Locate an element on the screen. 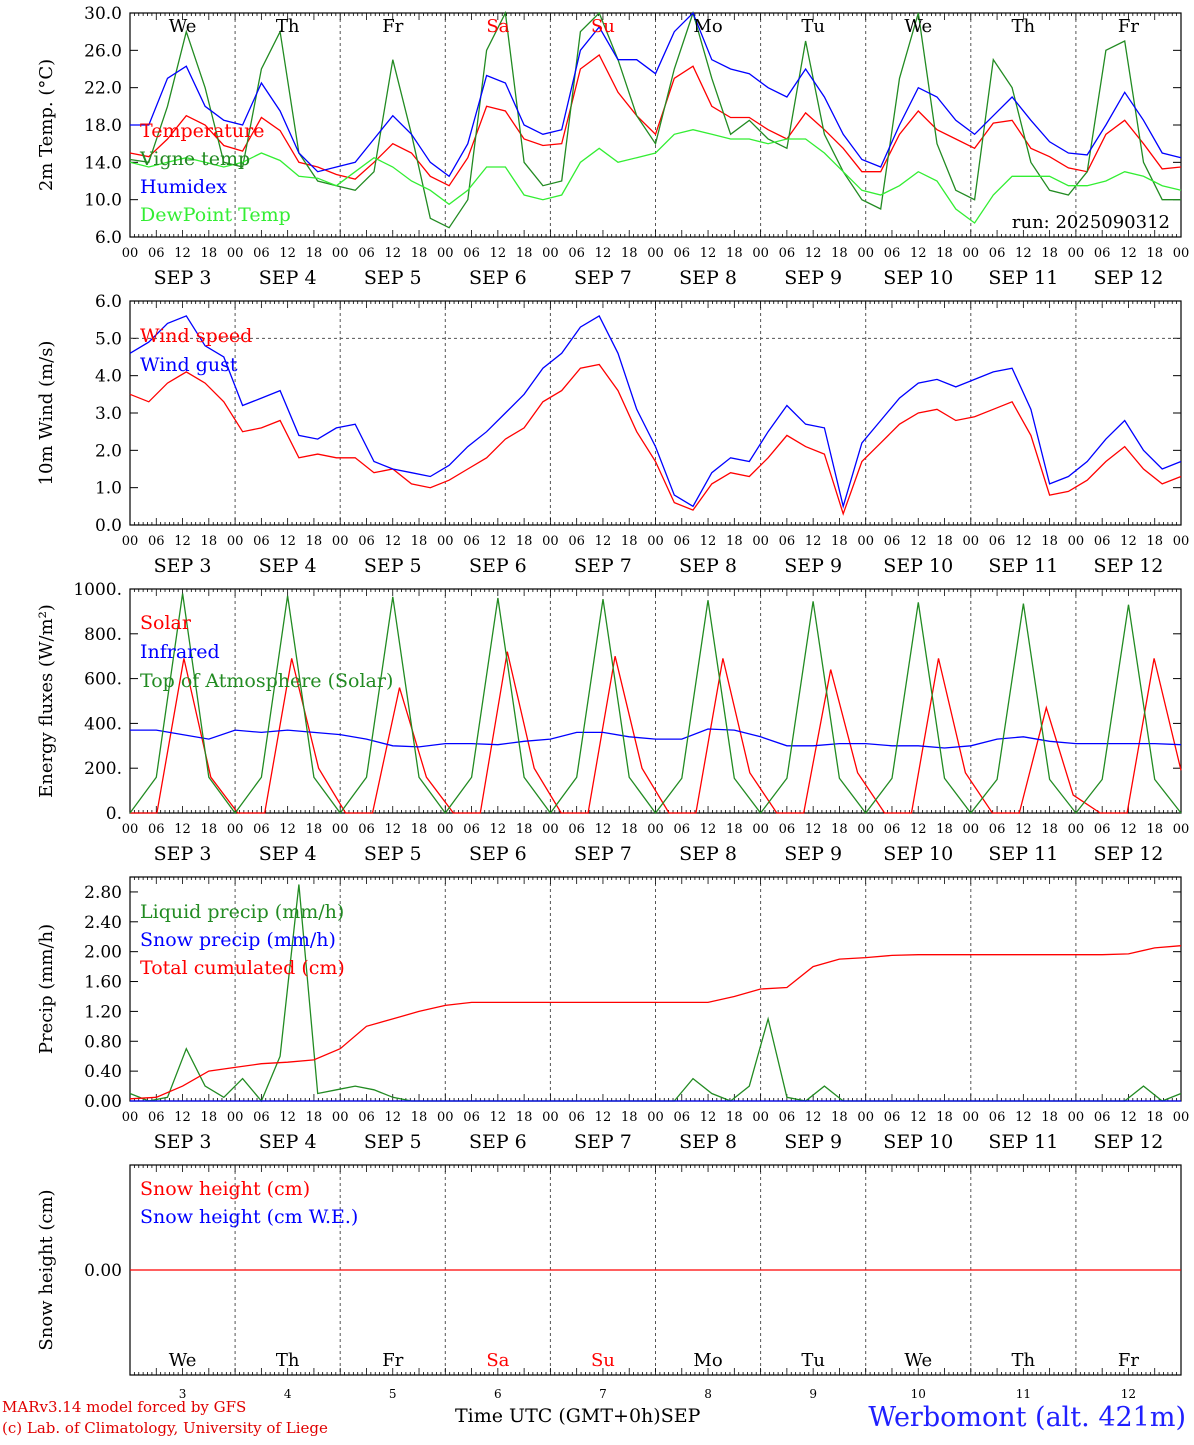 The width and height of the screenshot is (1194, 1445). y-tick-label: 800. is located at coordinates (103, 635).